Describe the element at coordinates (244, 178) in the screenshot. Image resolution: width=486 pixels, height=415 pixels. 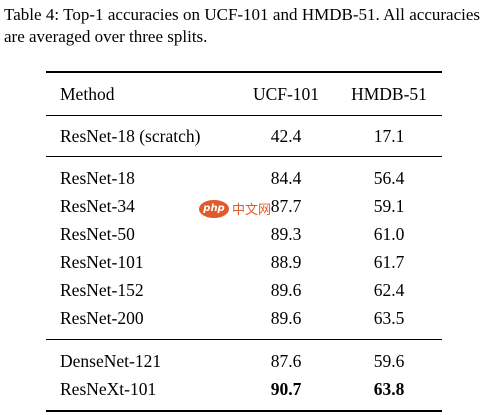
I see `table-row: ResNet-18 84.4 56.4` at that location.